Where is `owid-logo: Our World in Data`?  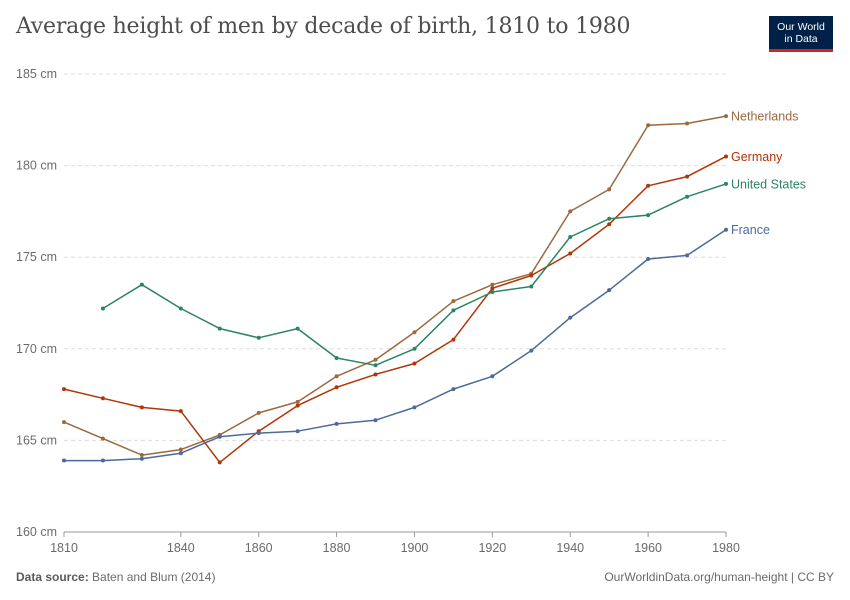
owid-logo: Our World in Data is located at coordinates (801, 34).